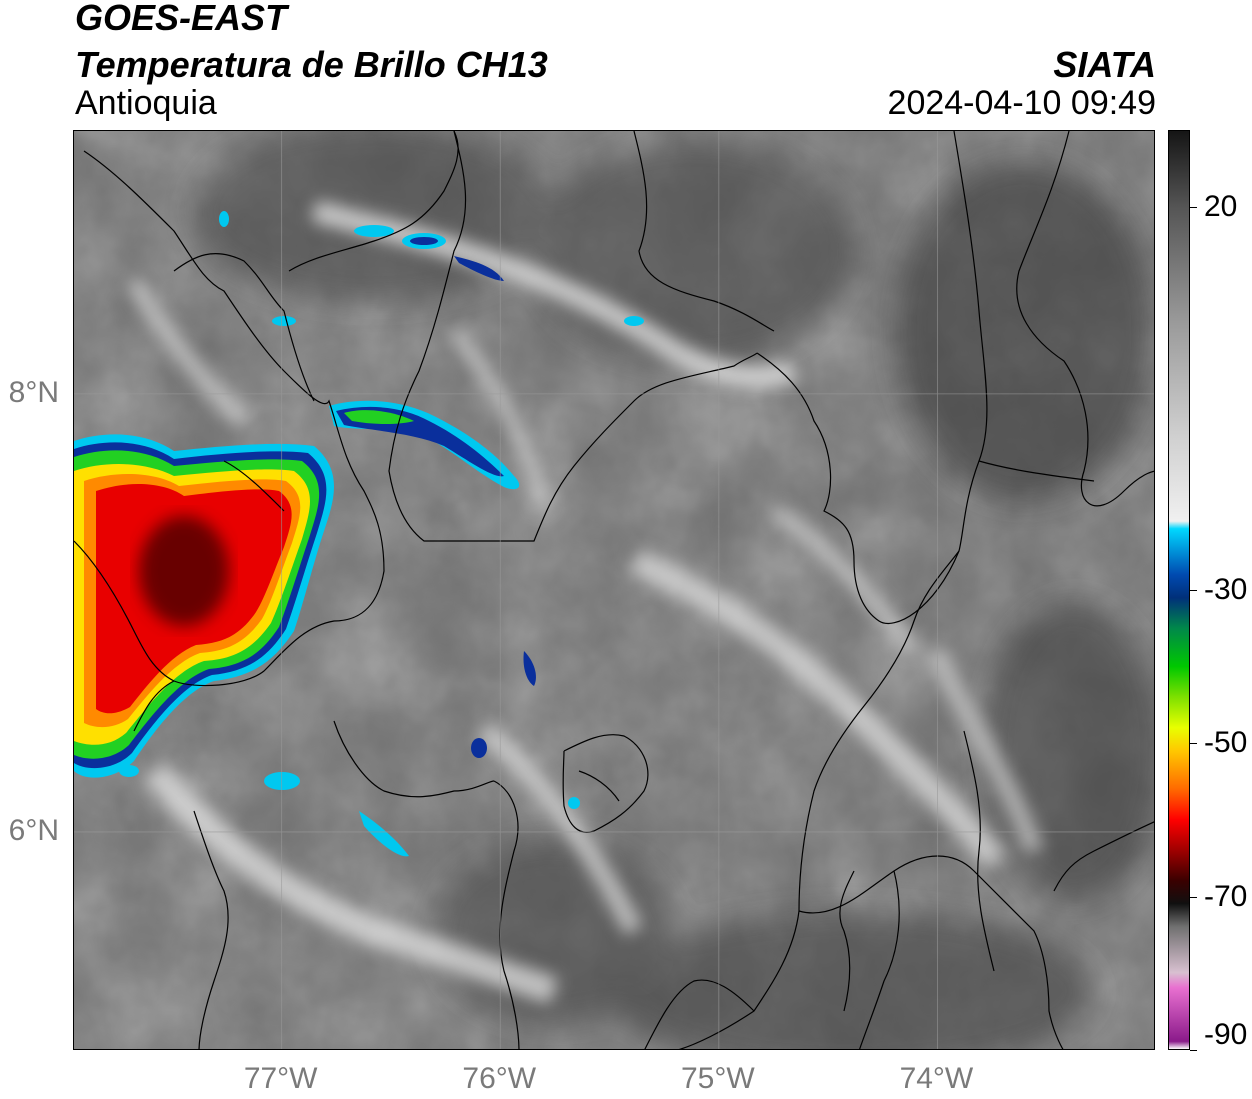 This screenshot has width=1252, height=1099. Describe the element at coordinates (1226, 743) in the screenshot. I see `colorbar-tick-label: -50` at that location.